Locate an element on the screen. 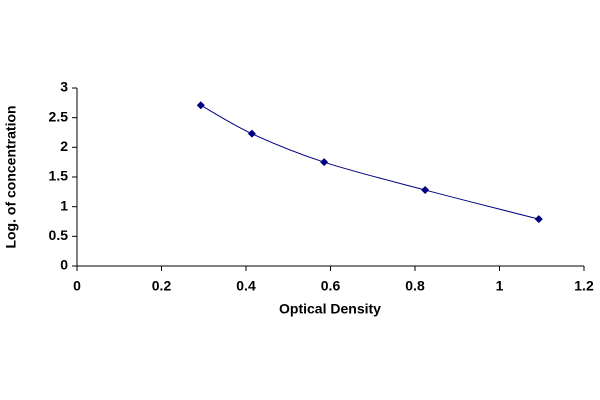 The height and width of the screenshot is (400, 600). x-tick-label: 0 is located at coordinates (77, 286).